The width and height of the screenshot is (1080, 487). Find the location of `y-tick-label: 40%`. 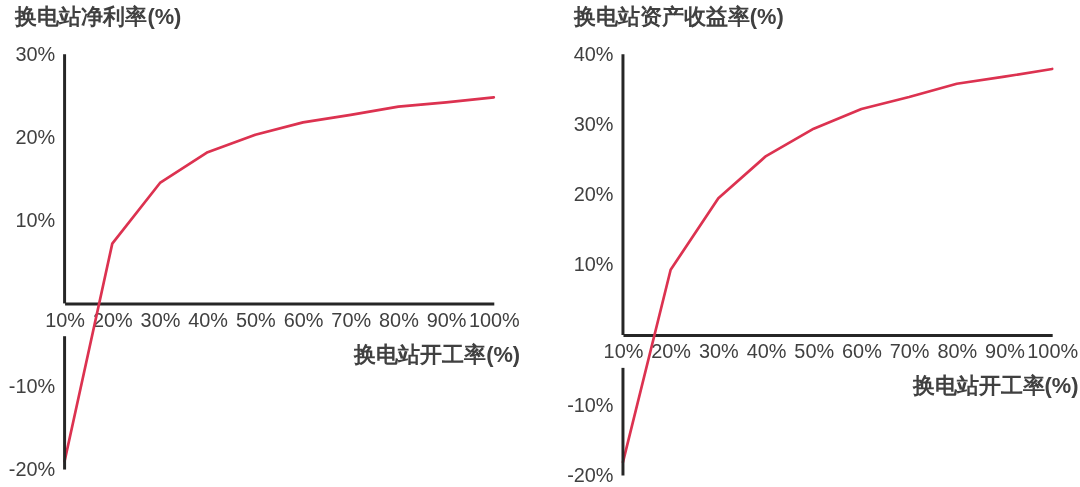

y-tick-label: 40% is located at coordinates (593, 53).